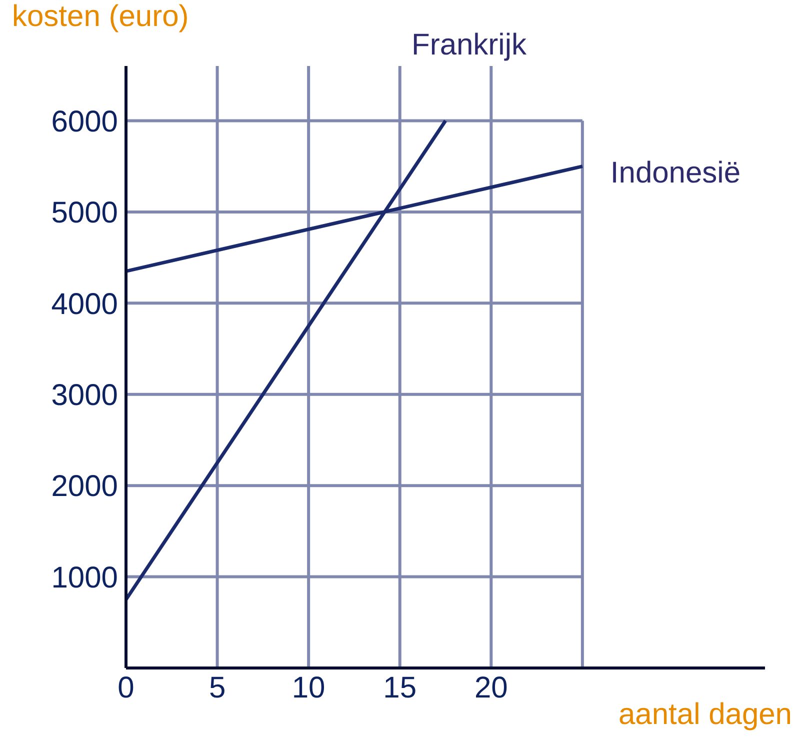  What do you see at coordinates (84, 395) in the screenshot?
I see `y-tick-label: 3000` at bounding box center [84, 395].